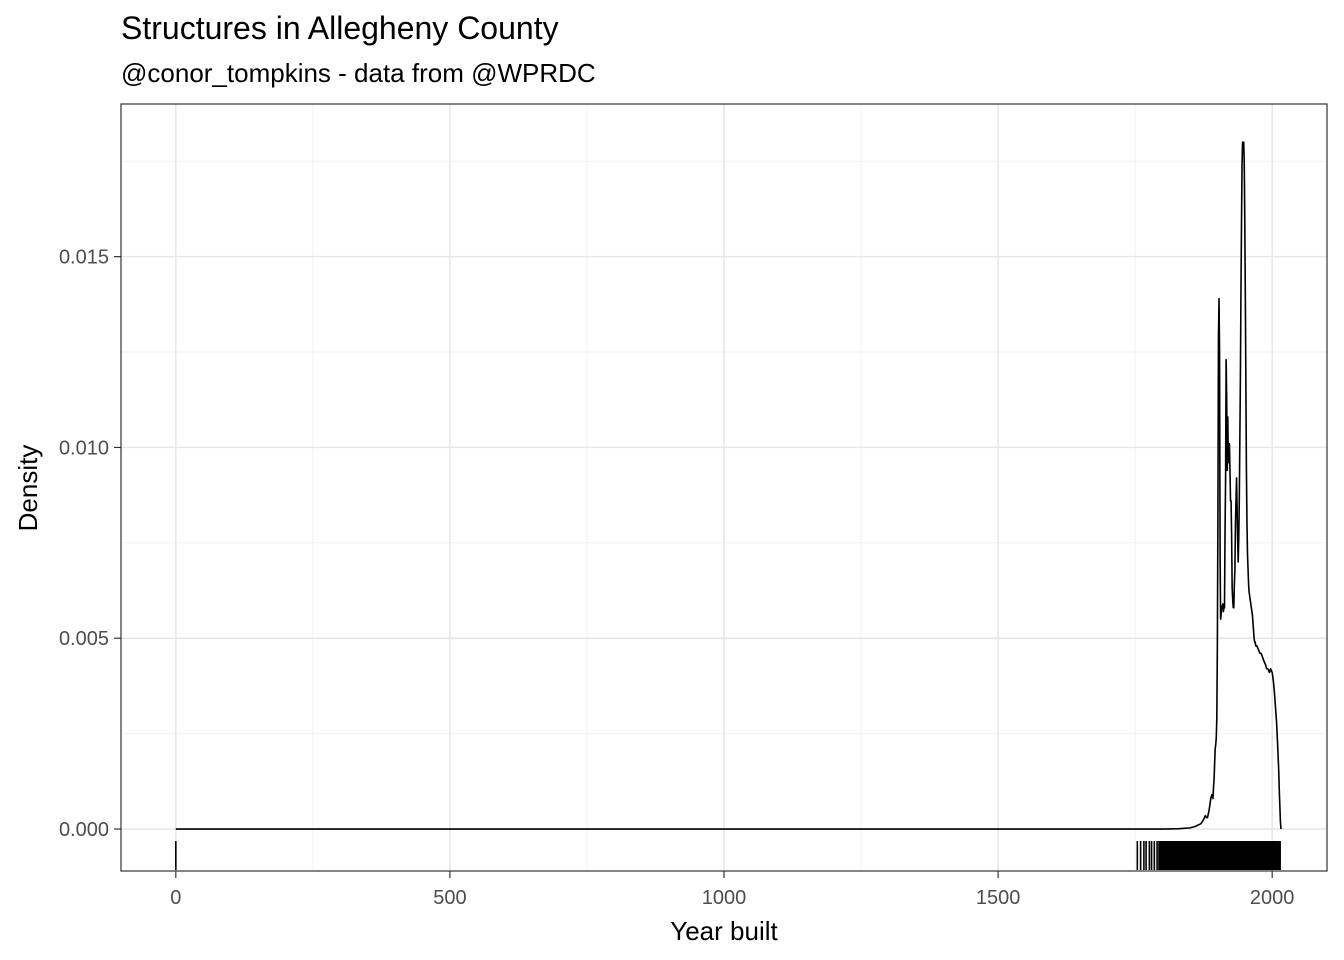 This screenshot has width=1344, height=960. Describe the element at coordinates (84, 639) in the screenshot. I see `y-tick-label: 0.005` at that location.